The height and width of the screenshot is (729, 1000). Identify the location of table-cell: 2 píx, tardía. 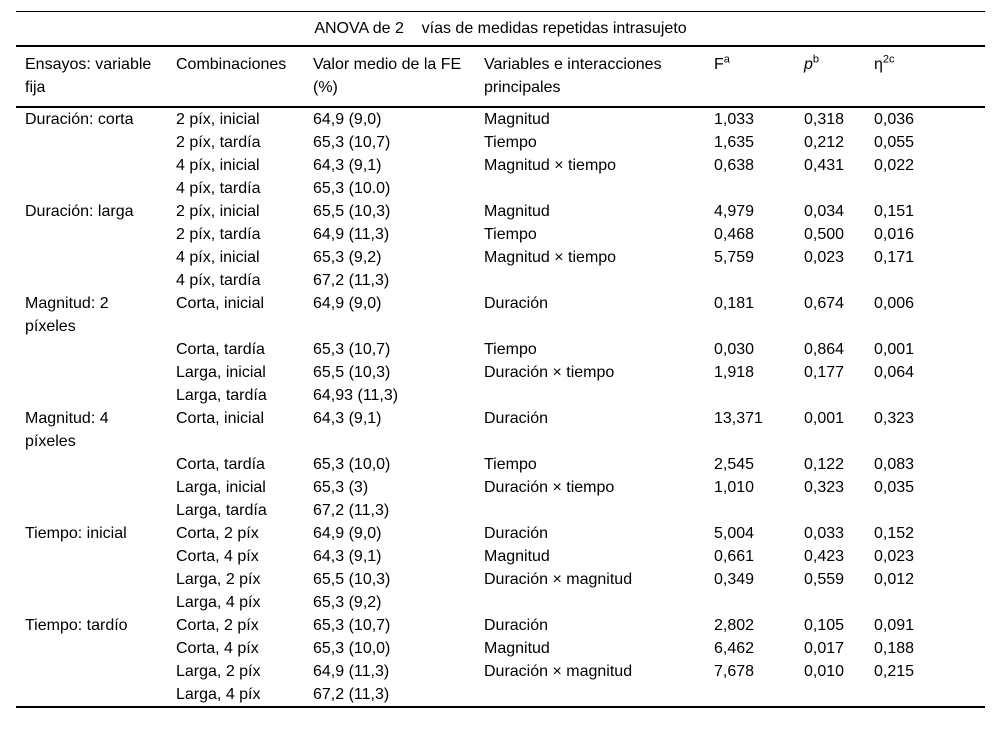
(218, 142).